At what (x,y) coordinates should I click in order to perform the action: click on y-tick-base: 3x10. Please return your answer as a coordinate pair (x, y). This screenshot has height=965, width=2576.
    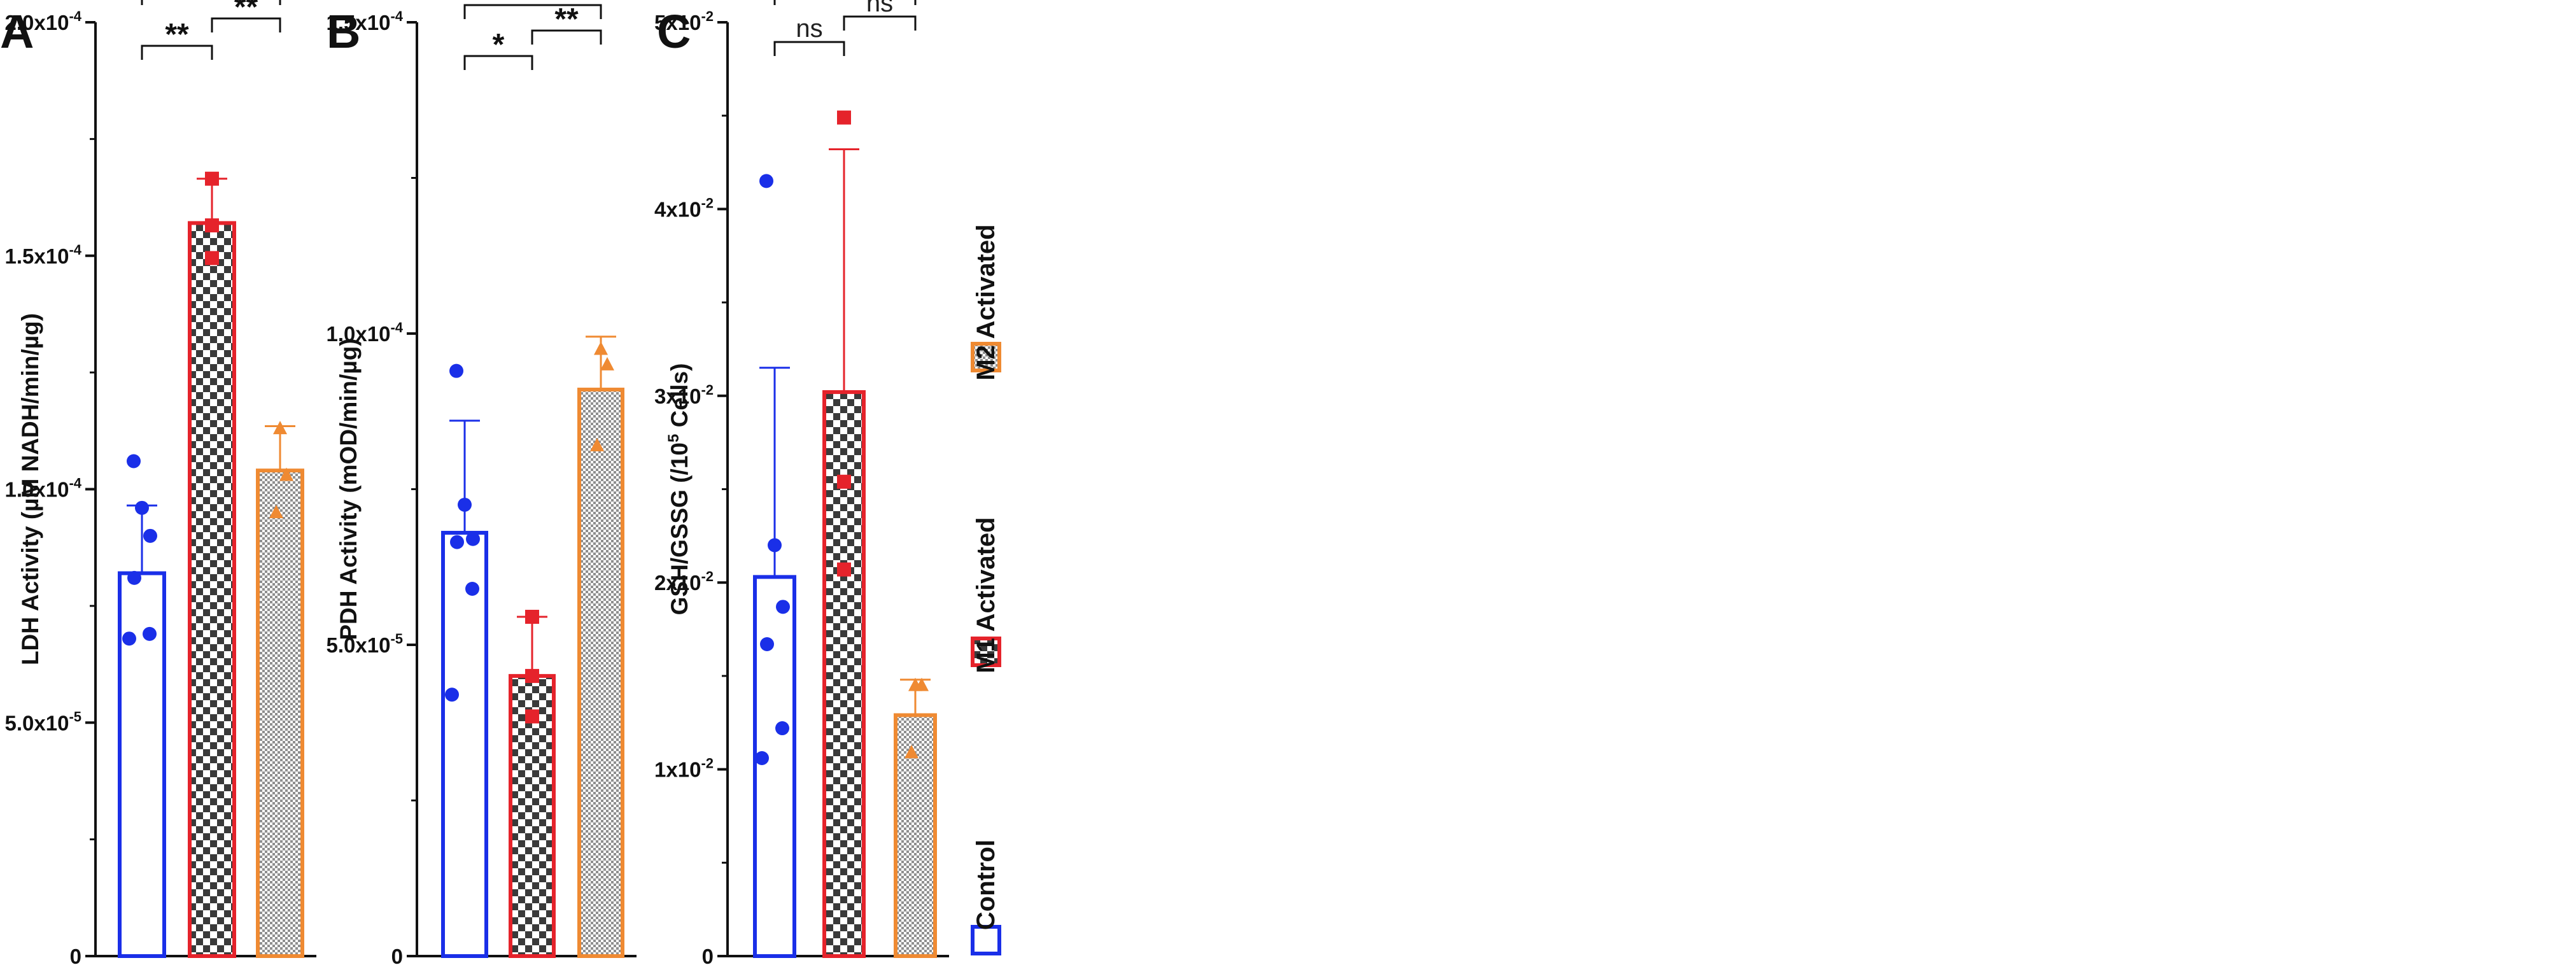
    Looking at the image, I should click on (678, 396).